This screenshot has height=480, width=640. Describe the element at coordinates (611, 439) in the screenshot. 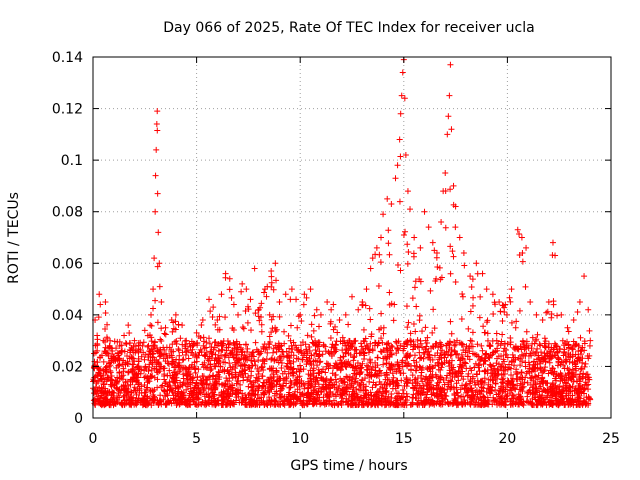

I see `x-tick-label: 25` at that location.